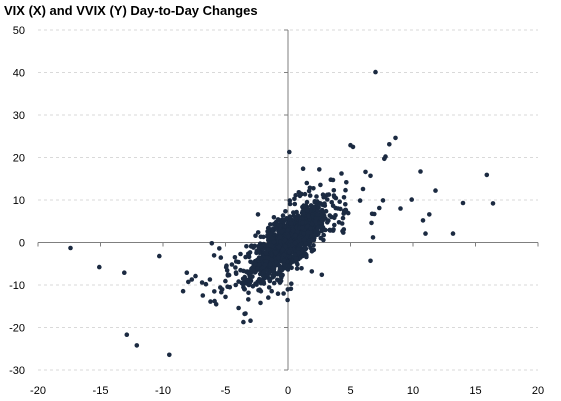  Describe the element at coordinates (17, 371) in the screenshot. I see `y-tick-label: -30` at that location.